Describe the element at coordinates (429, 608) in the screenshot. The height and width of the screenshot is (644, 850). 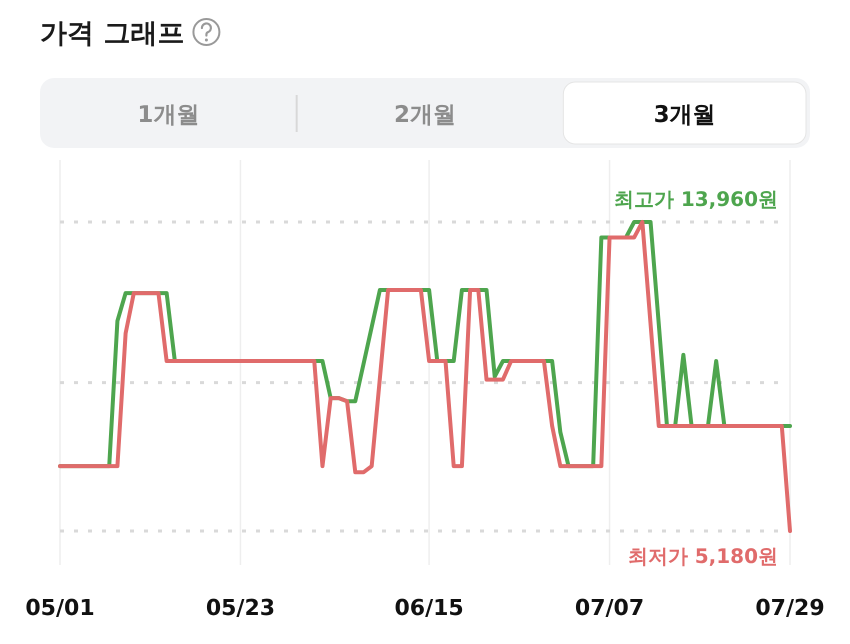
I see `x-tick-label: 06/15` at that location.